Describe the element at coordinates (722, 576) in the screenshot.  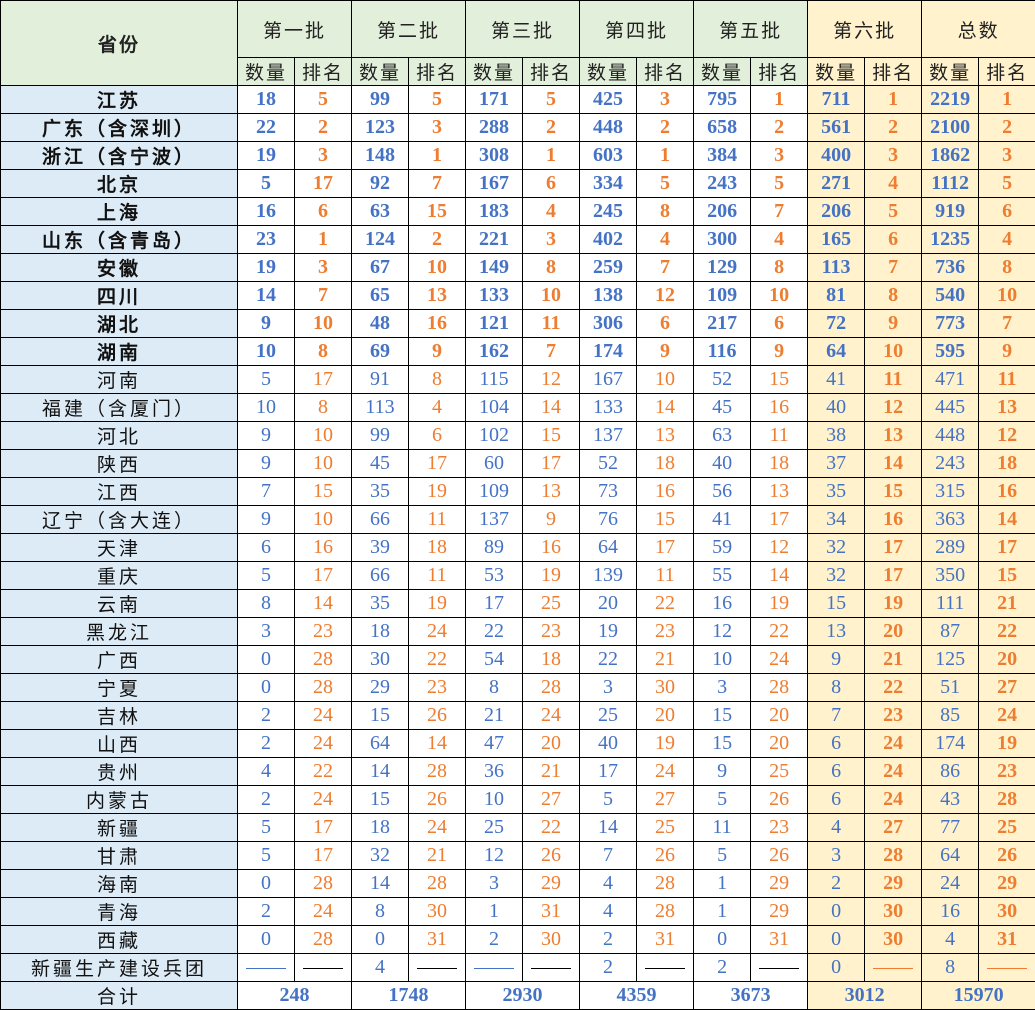
I see `count-cell: 55` at that location.